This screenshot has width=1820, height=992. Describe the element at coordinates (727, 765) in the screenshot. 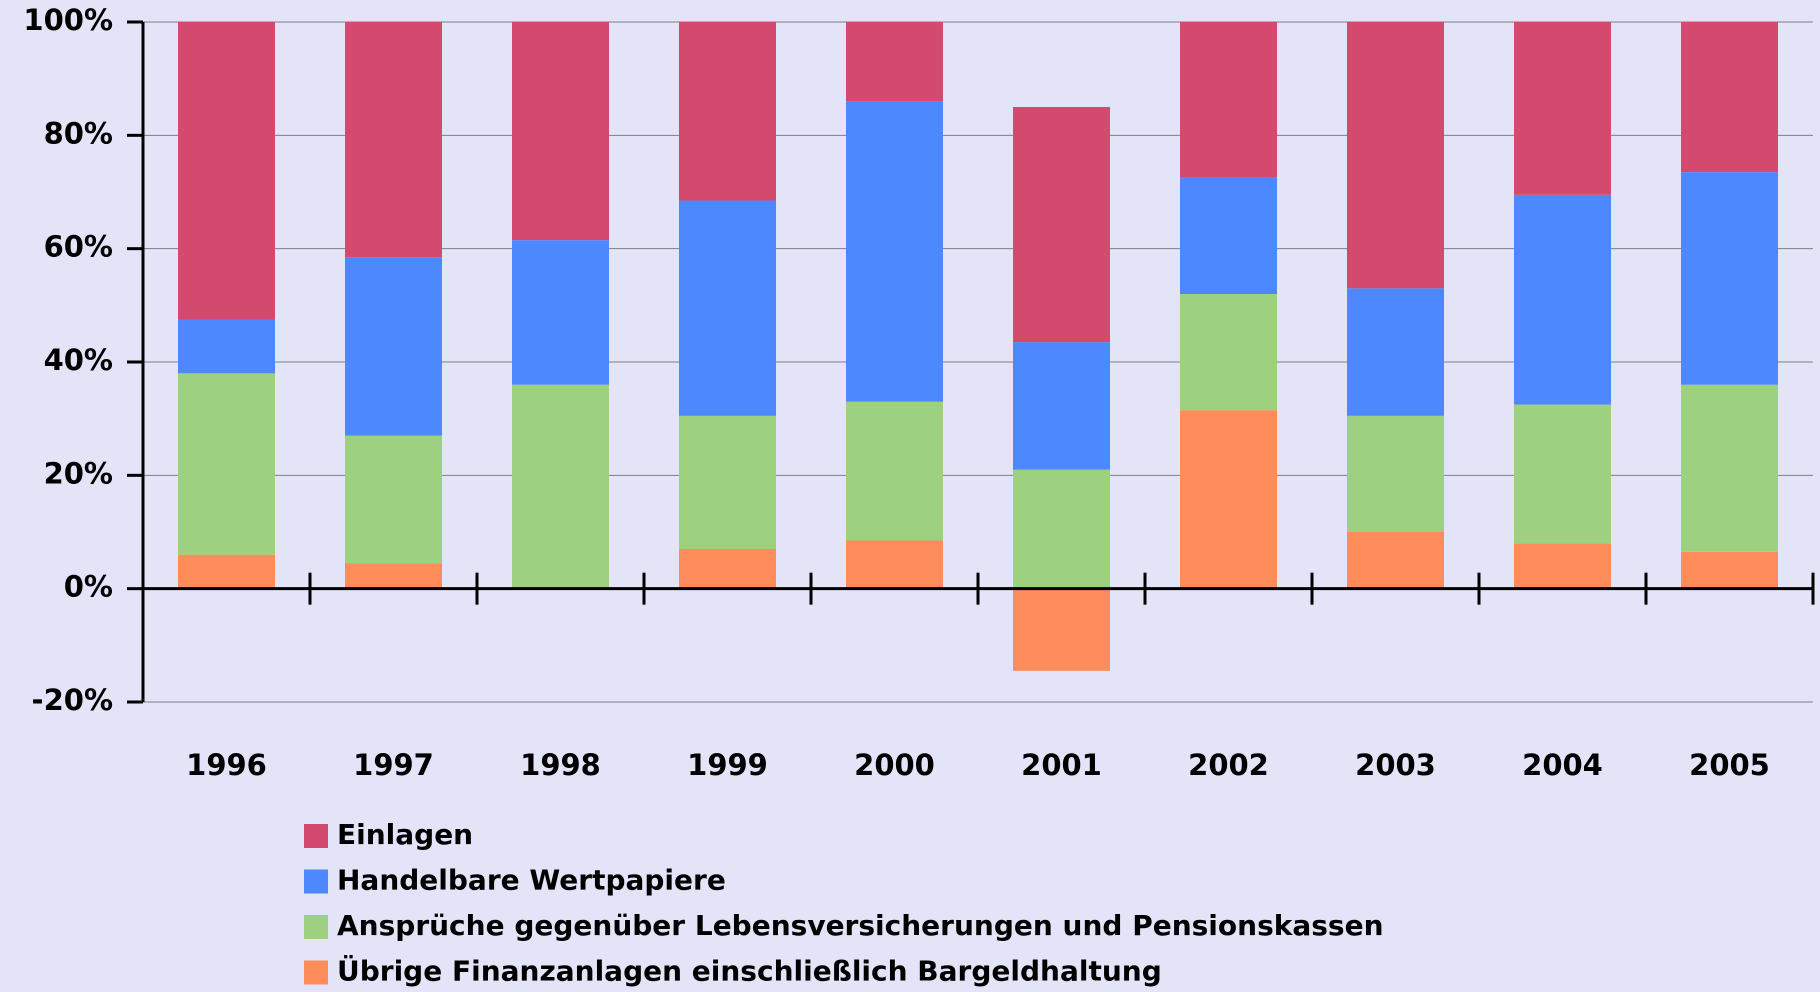

I see `x-tick-label: 1999` at that location.